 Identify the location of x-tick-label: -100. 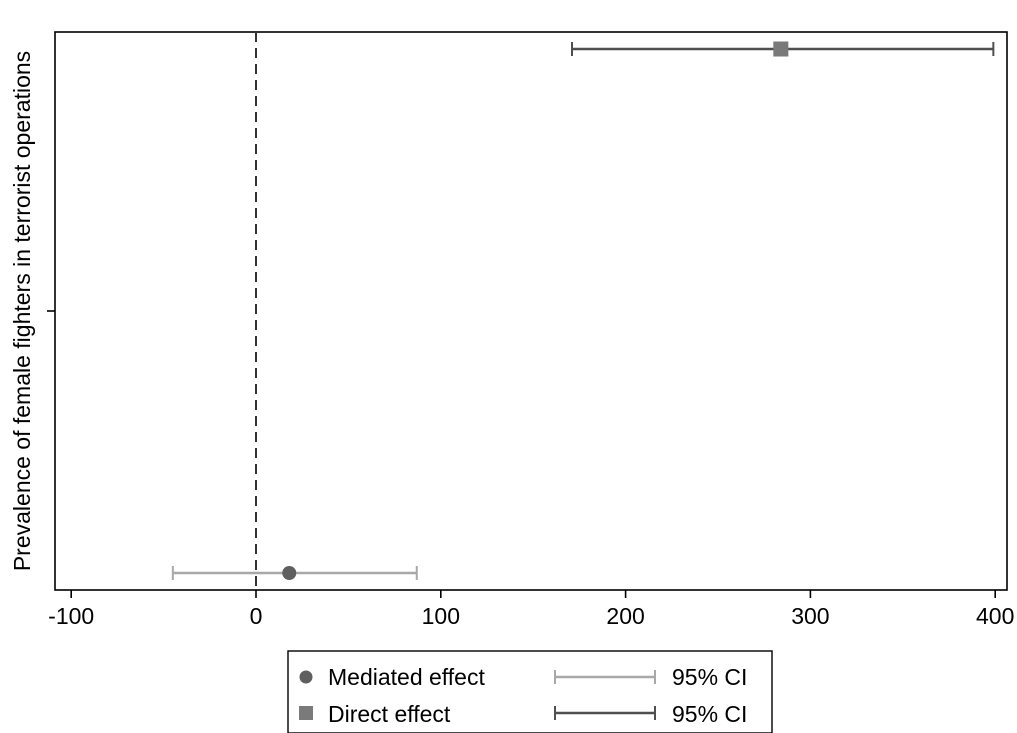
(71, 616).